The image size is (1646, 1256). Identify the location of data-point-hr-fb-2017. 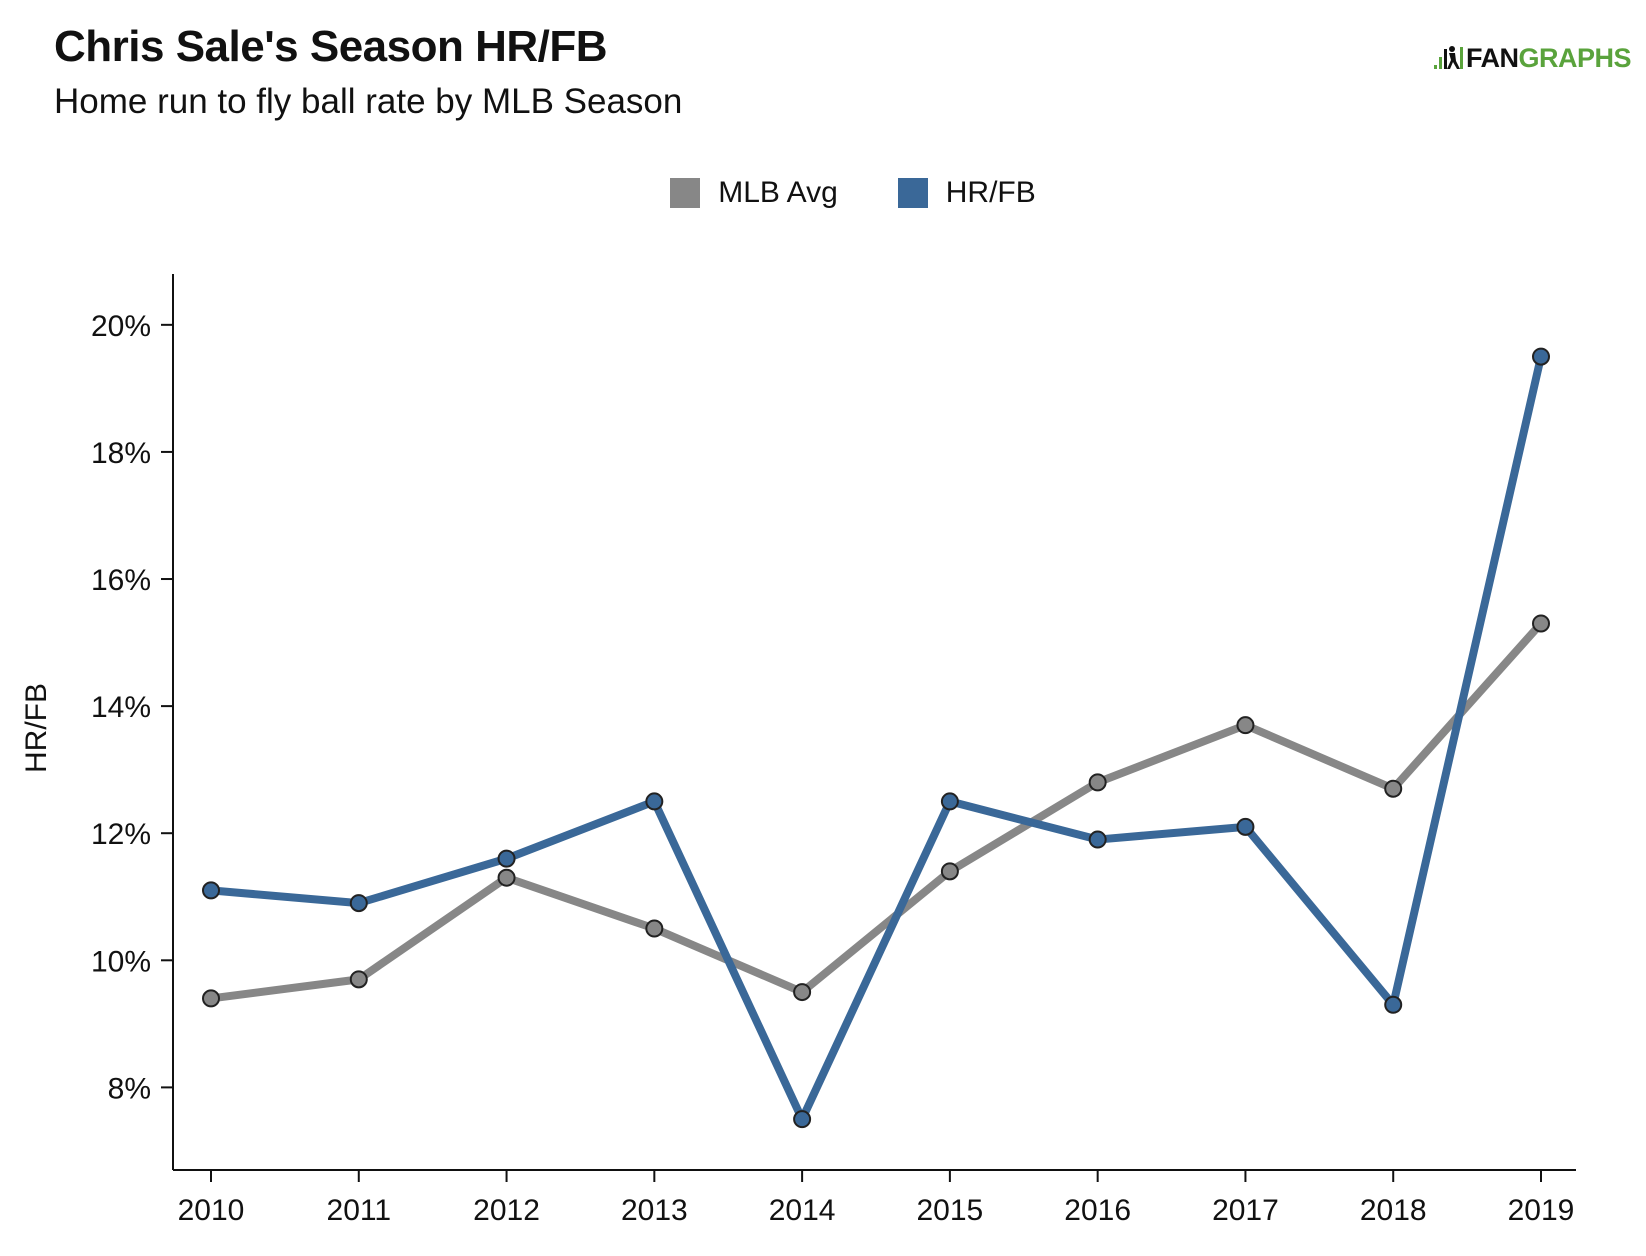
(1245, 826).